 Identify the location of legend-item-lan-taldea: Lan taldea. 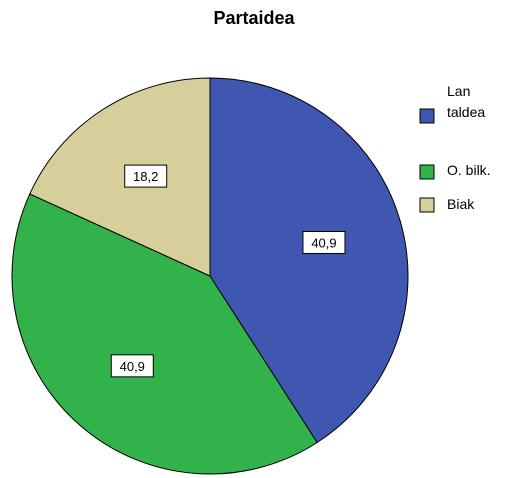
(452, 103).